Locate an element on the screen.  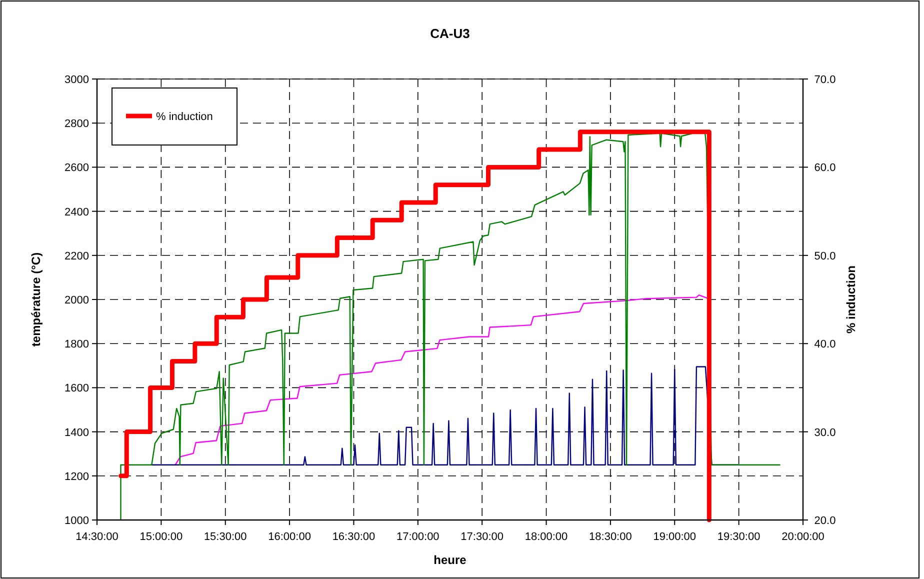
y-tick-label: 2400 is located at coordinates (76, 212).